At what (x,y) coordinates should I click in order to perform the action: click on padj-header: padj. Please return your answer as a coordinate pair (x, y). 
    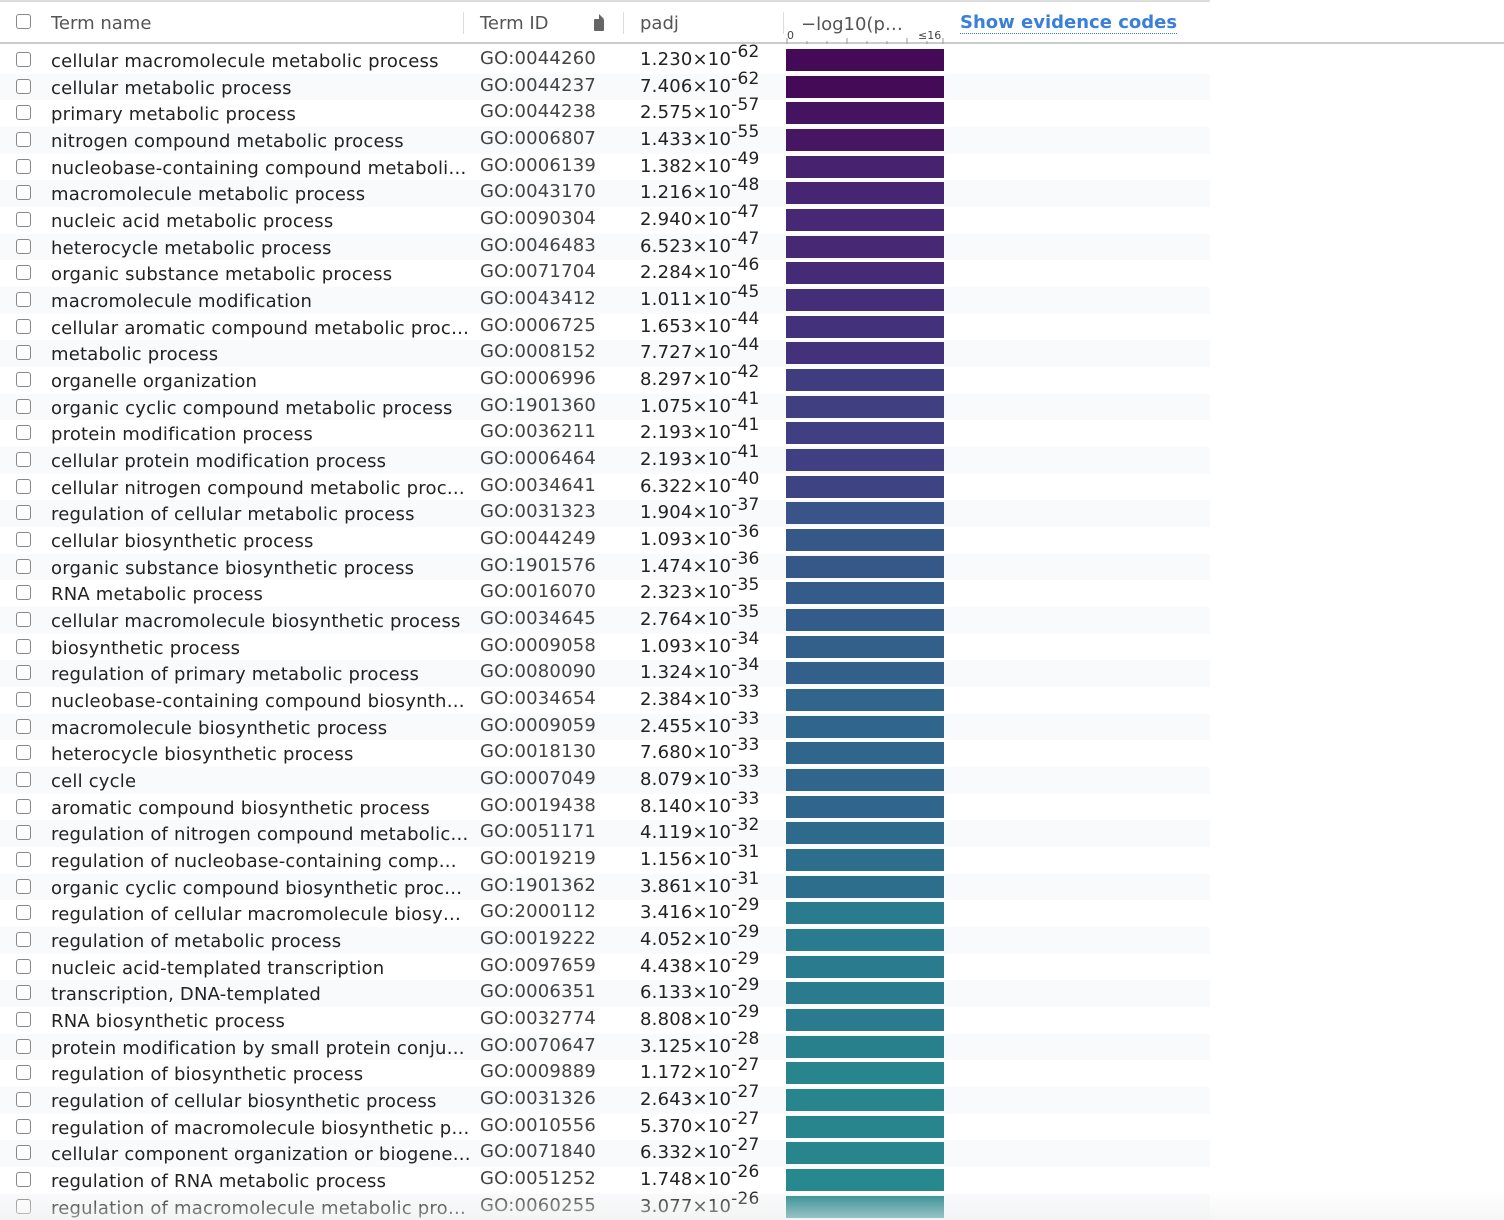
    Looking at the image, I should click on (659, 23).